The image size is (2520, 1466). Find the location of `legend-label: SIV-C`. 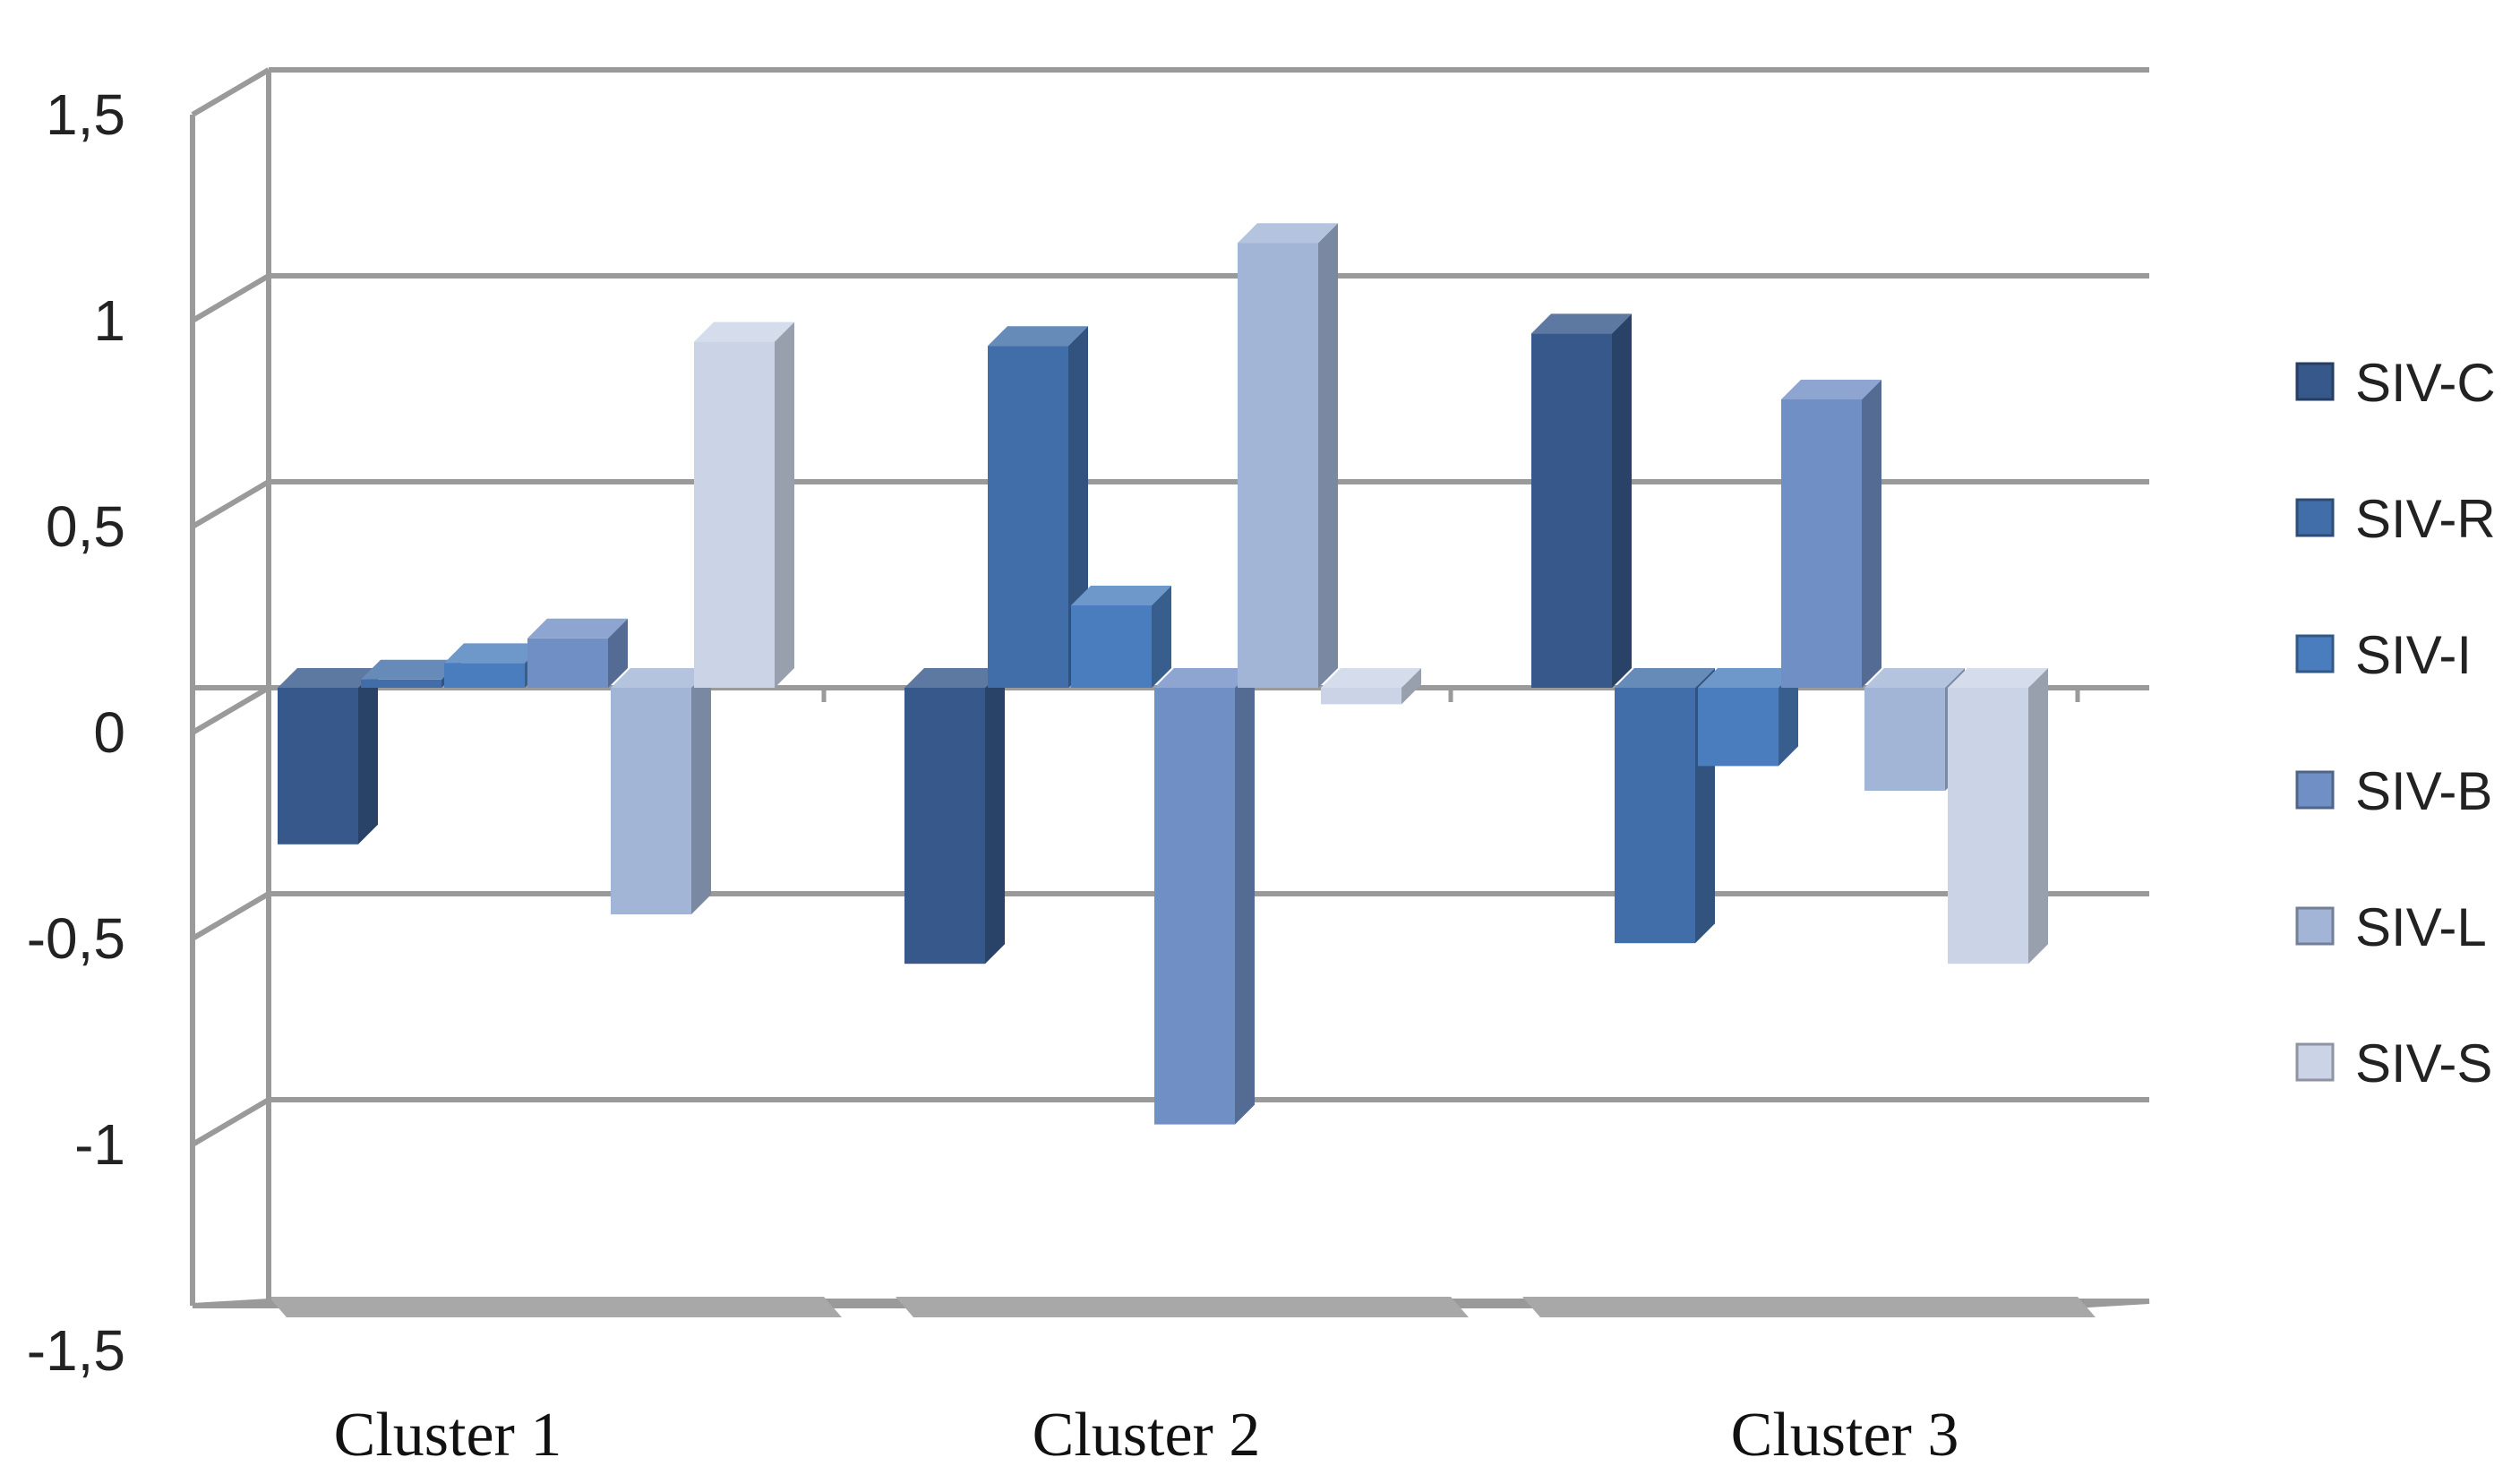

legend-label: SIV-C is located at coordinates (2425, 383).